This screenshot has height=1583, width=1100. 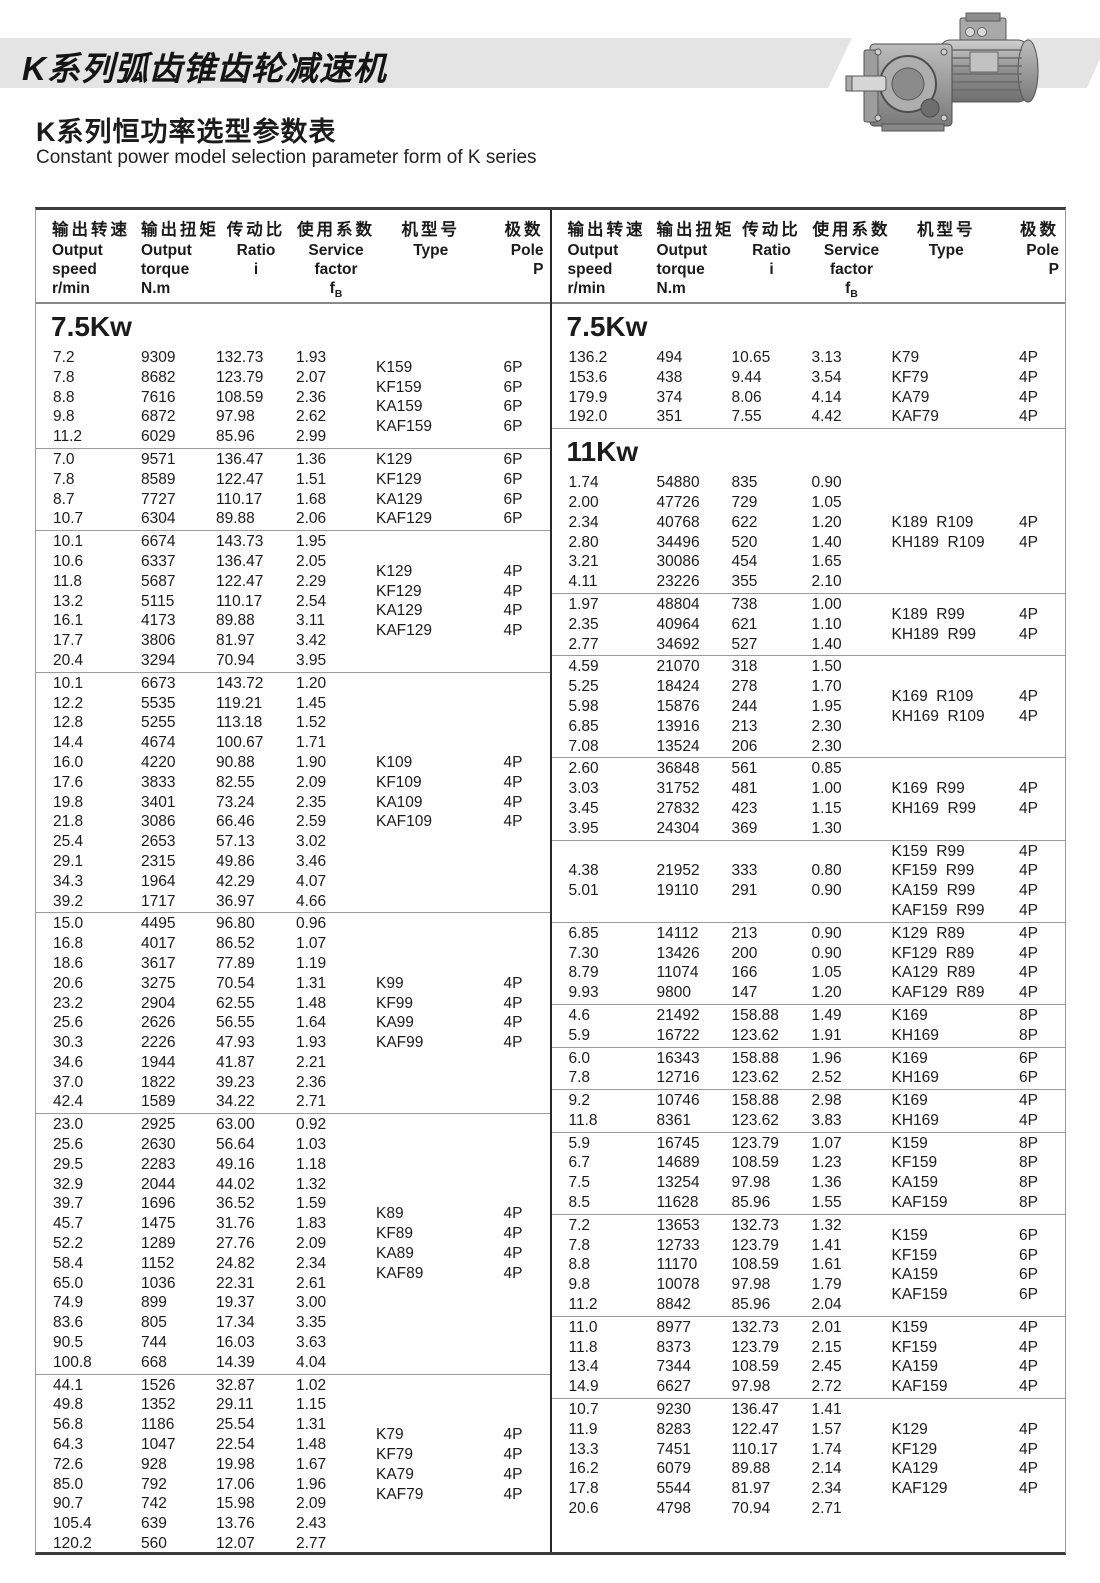 I want to click on output-speed-value: 25.4, so click(x=68, y=842).